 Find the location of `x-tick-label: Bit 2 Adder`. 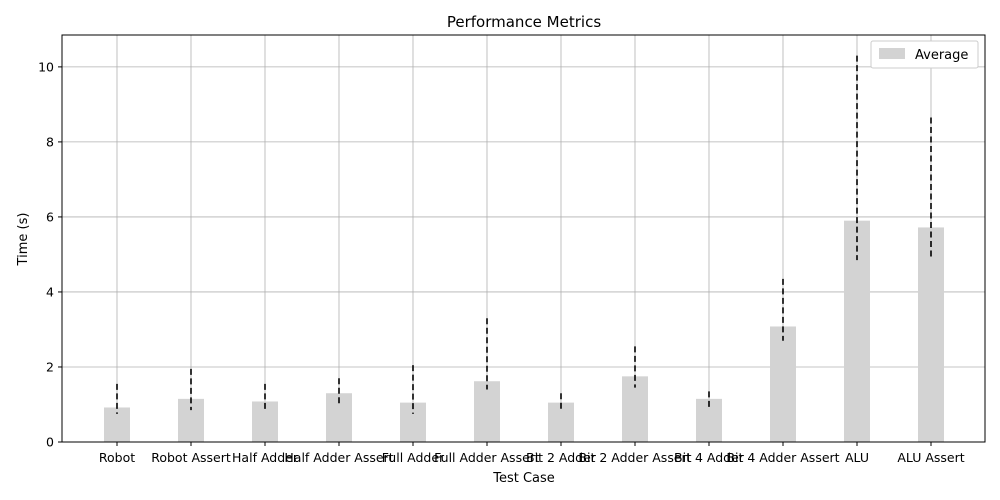

x-tick-label: Bit 2 Adder is located at coordinates (561, 457).